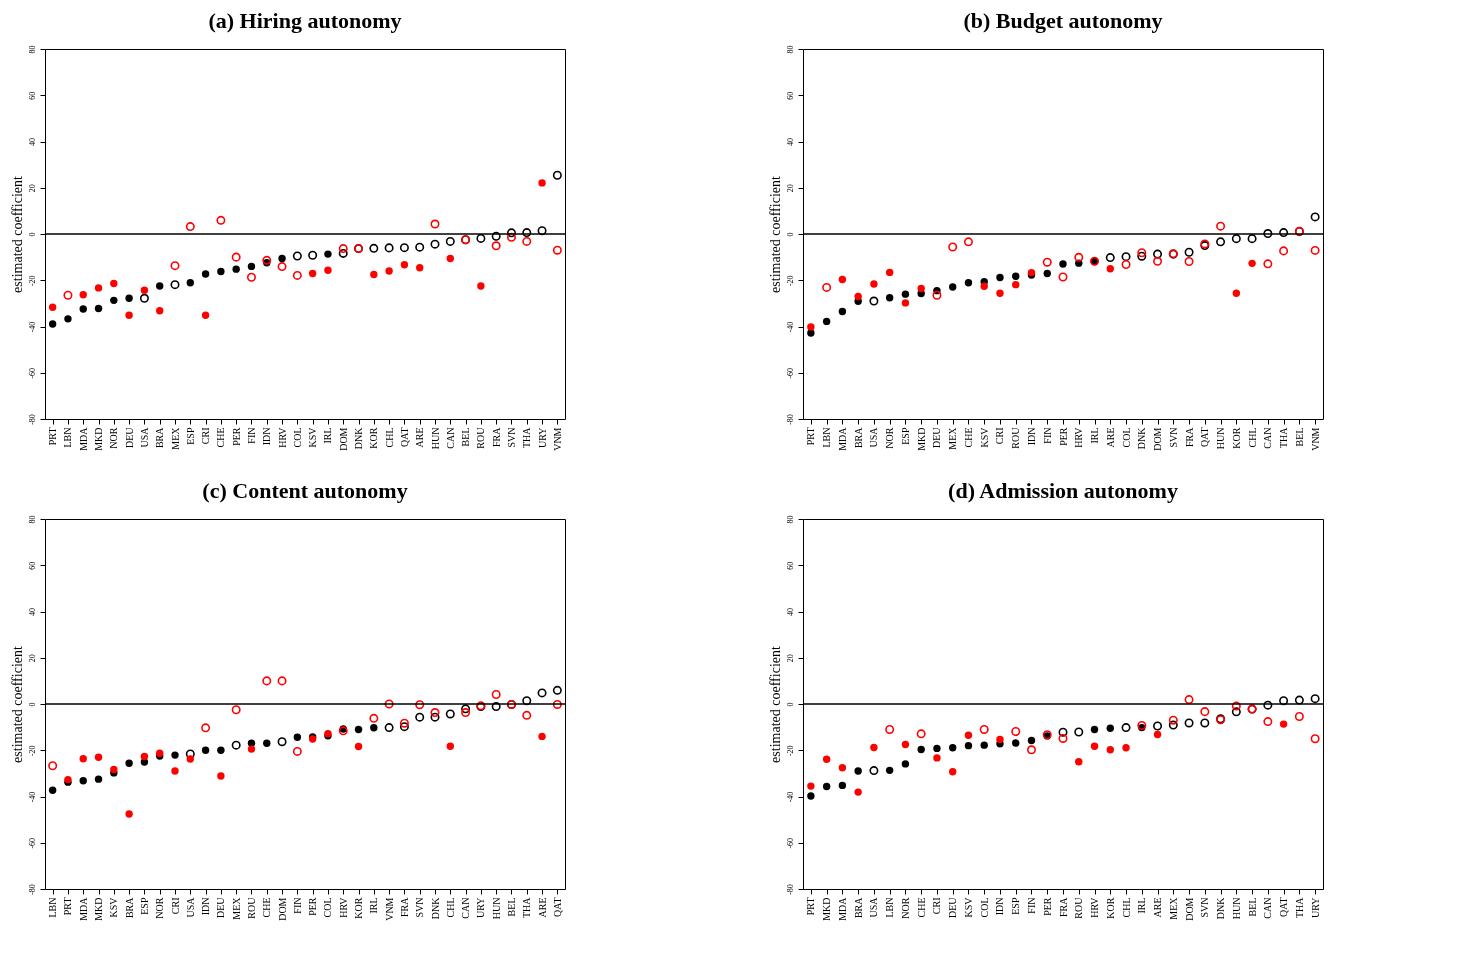 This screenshot has width=1458, height=961. What do you see at coordinates (1063, 20) in the screenshot?
I see `chart-title: (b) Budget autonomy` at bounding box center [1063, 20].